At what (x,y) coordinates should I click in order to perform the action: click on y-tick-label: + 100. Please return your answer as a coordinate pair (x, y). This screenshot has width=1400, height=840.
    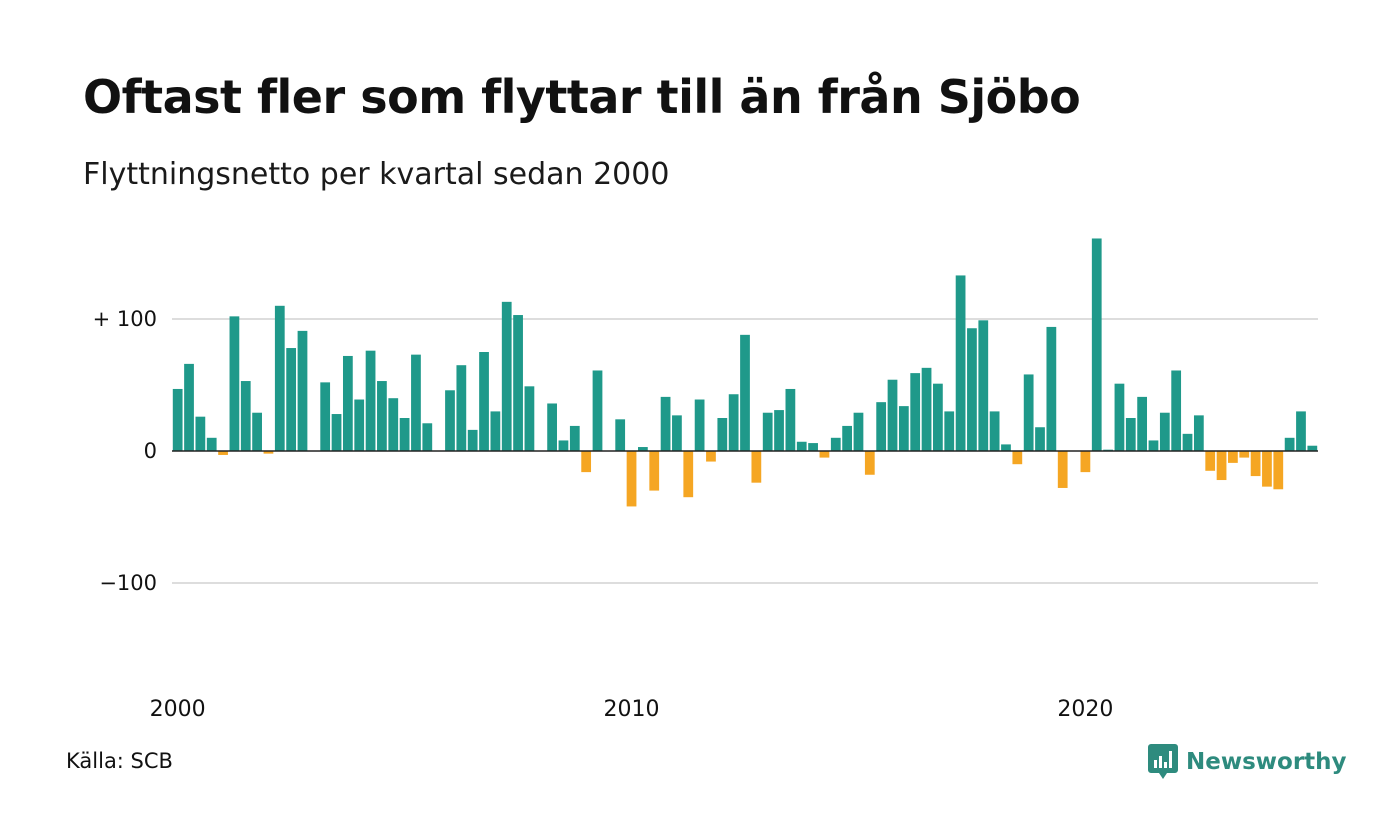
    Looking at the image, I should click on (125, 319).